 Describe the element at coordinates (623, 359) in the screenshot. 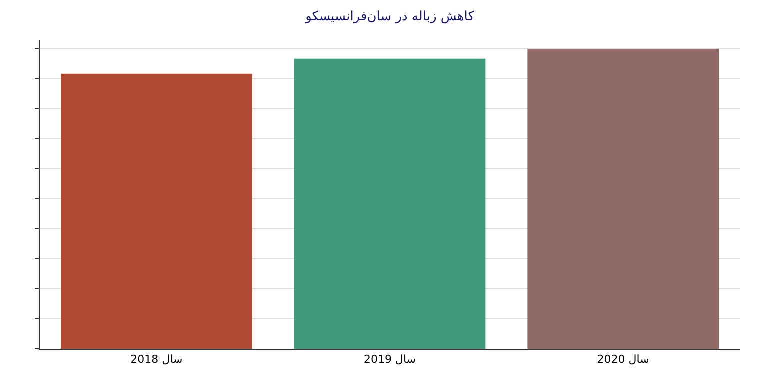

I see `x-tick-label: سال 2020` at that location.